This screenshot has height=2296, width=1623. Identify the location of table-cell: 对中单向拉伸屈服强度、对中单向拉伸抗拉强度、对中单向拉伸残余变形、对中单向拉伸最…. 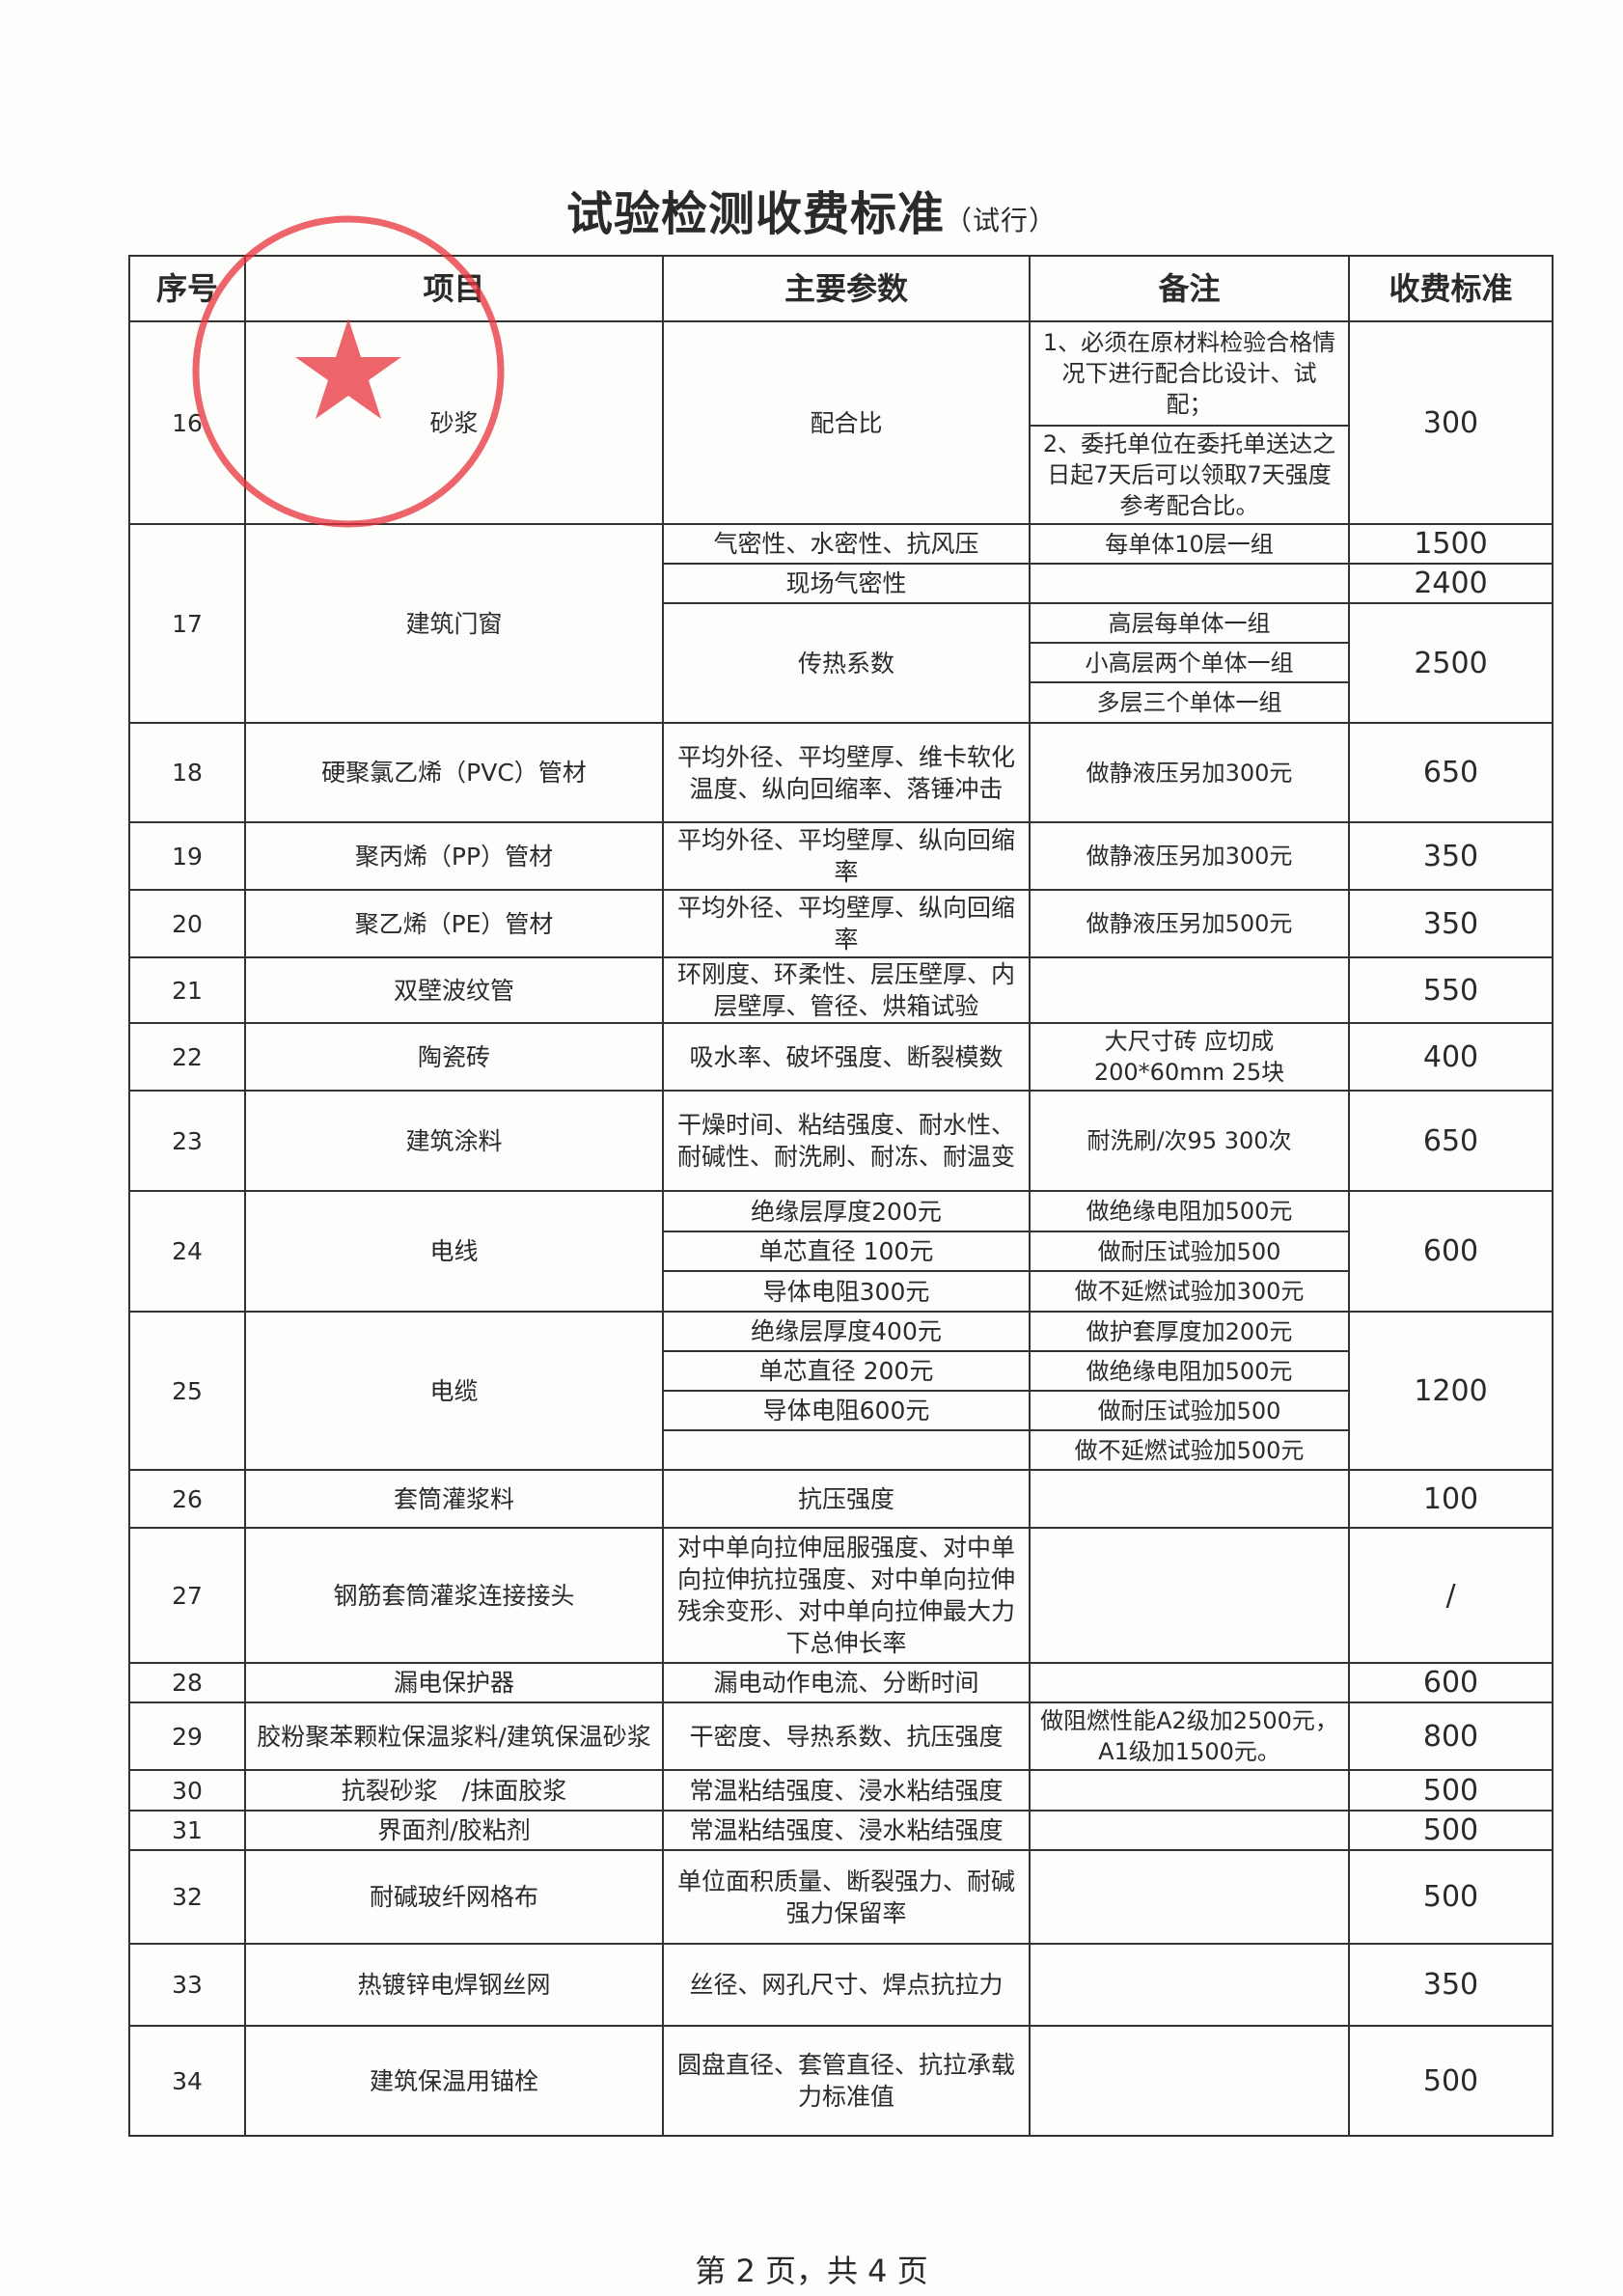
(847, 1595).